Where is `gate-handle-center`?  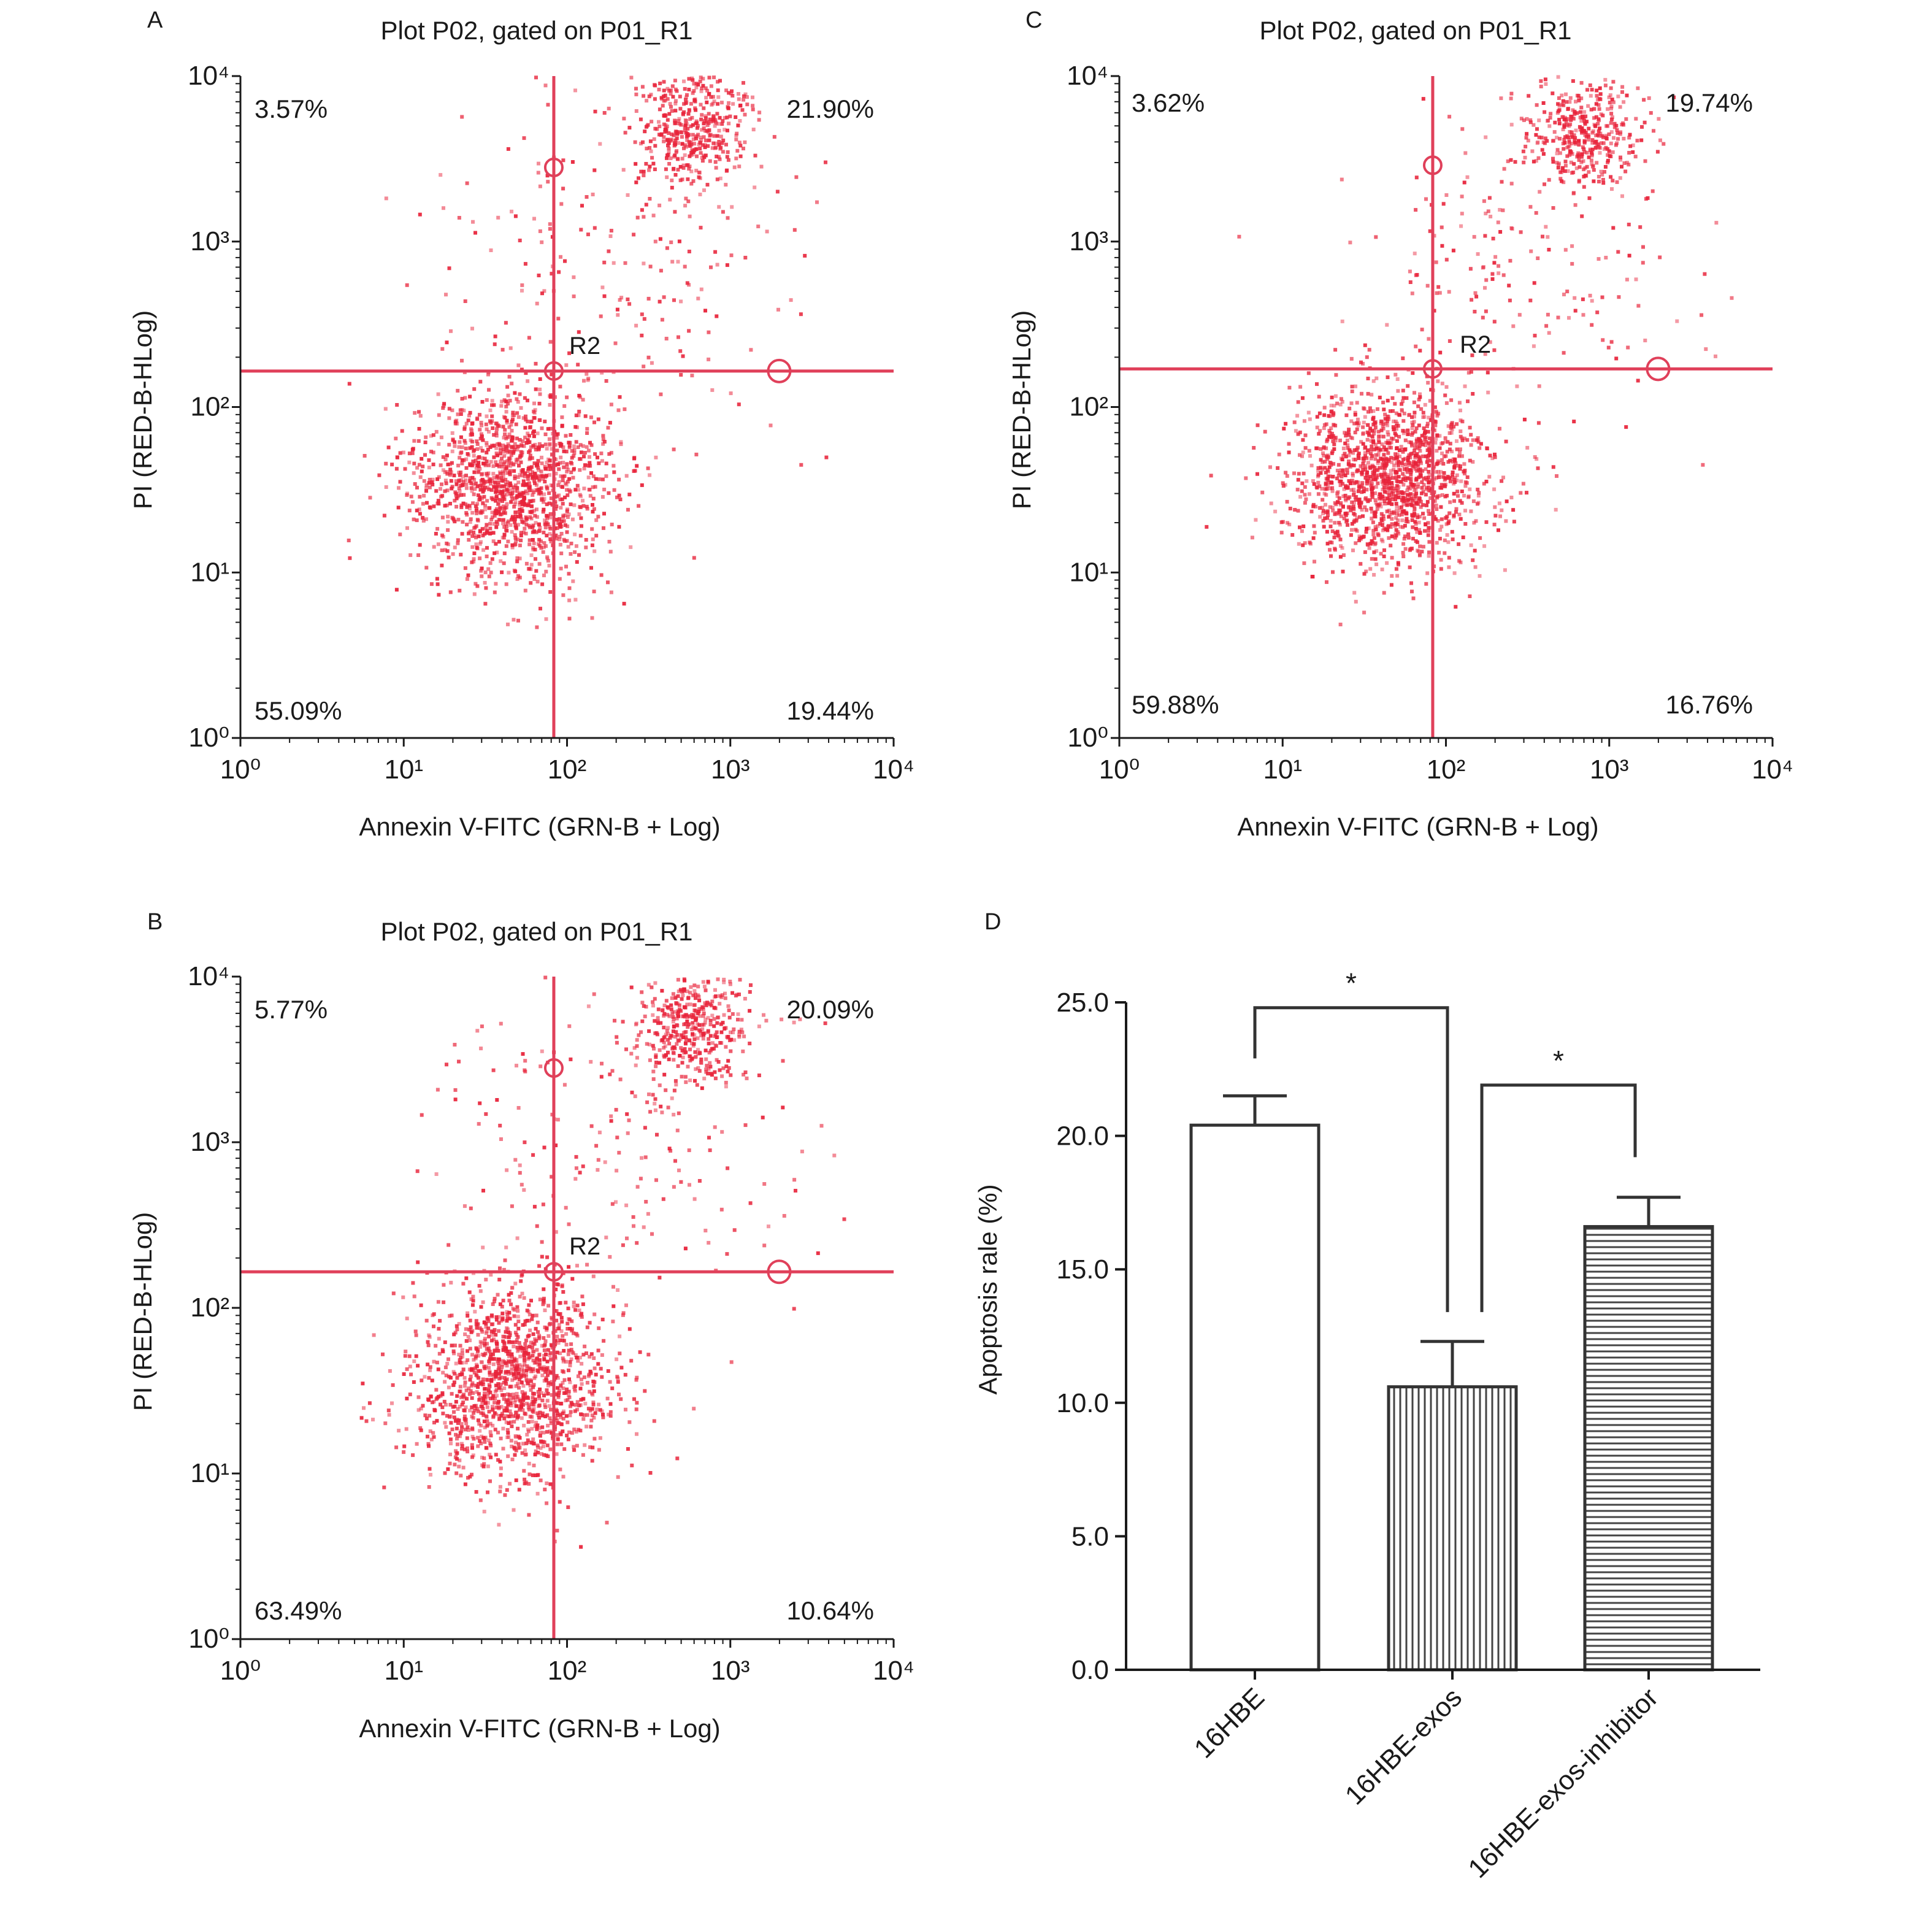 gate-handle-center is located at coordinates (553, 1272).